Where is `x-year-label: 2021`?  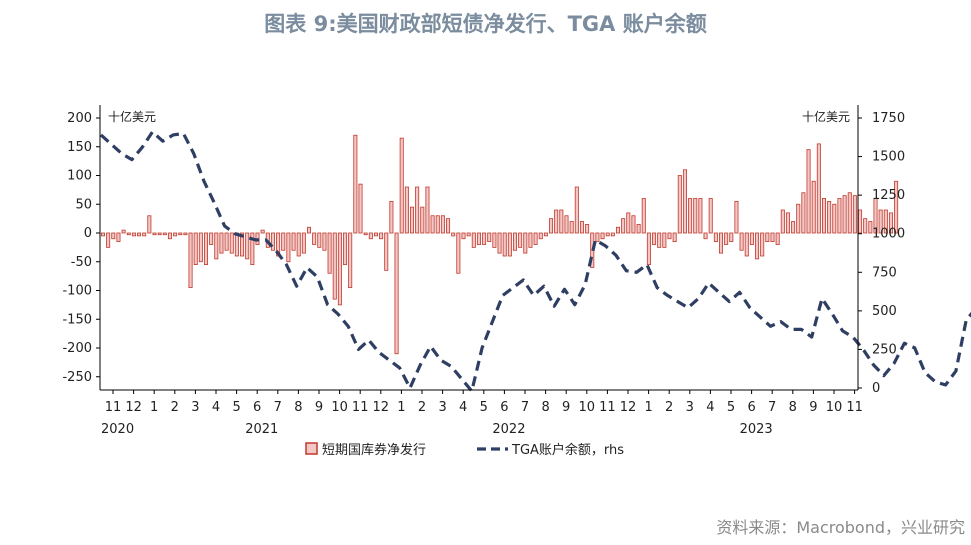
x-year-label: 2021 is located at coordinates (261, 429).